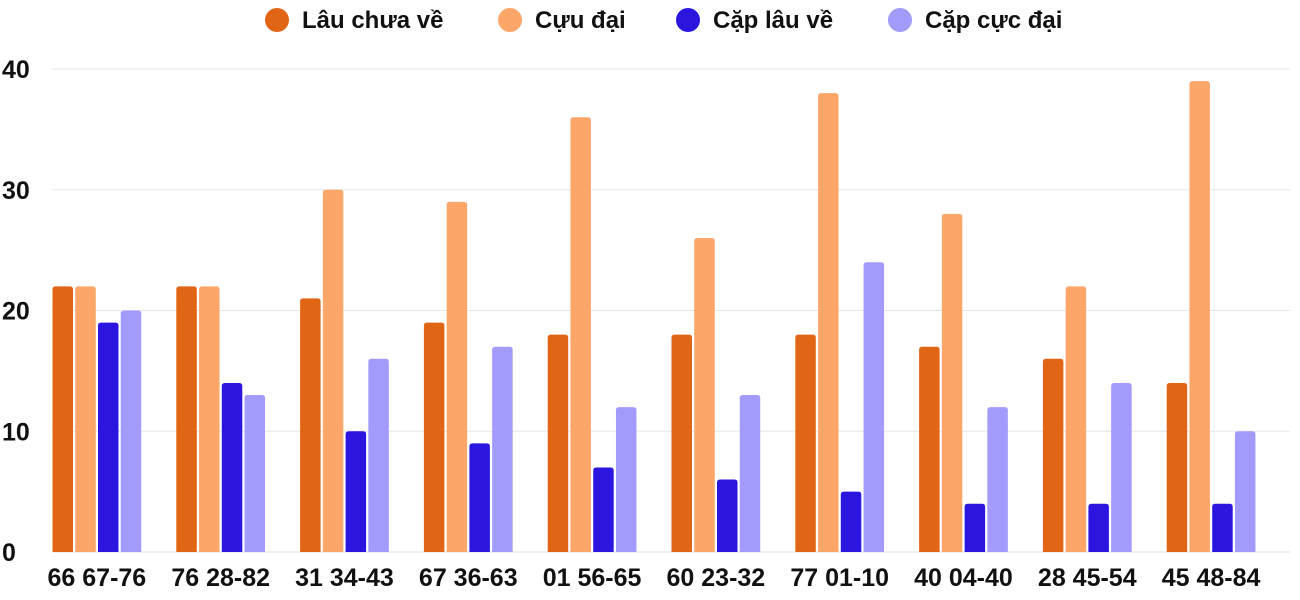  What do you see at coordinates (468, 578) in the screenshot?
I see `x-tick-label: 67 36-63` at bounding box center [468, 578].